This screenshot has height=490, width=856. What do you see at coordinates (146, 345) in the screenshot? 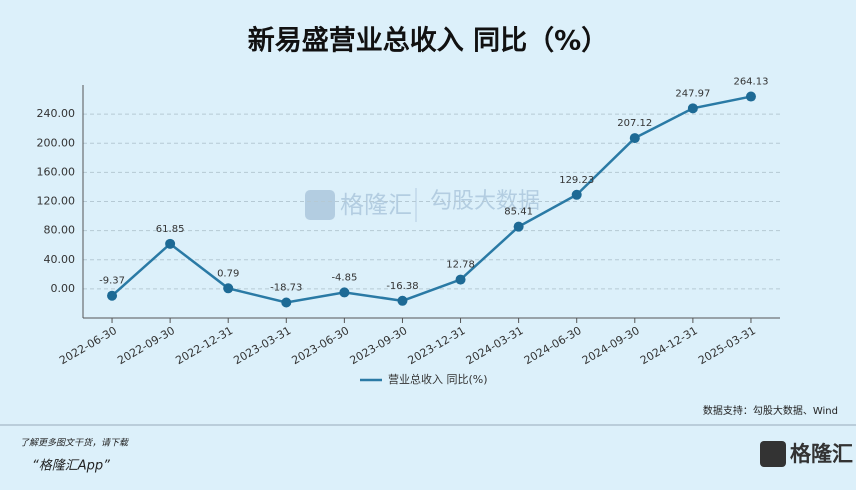
I see `x-tick-label: 2022-09-30` at bounding box center [146, 345].